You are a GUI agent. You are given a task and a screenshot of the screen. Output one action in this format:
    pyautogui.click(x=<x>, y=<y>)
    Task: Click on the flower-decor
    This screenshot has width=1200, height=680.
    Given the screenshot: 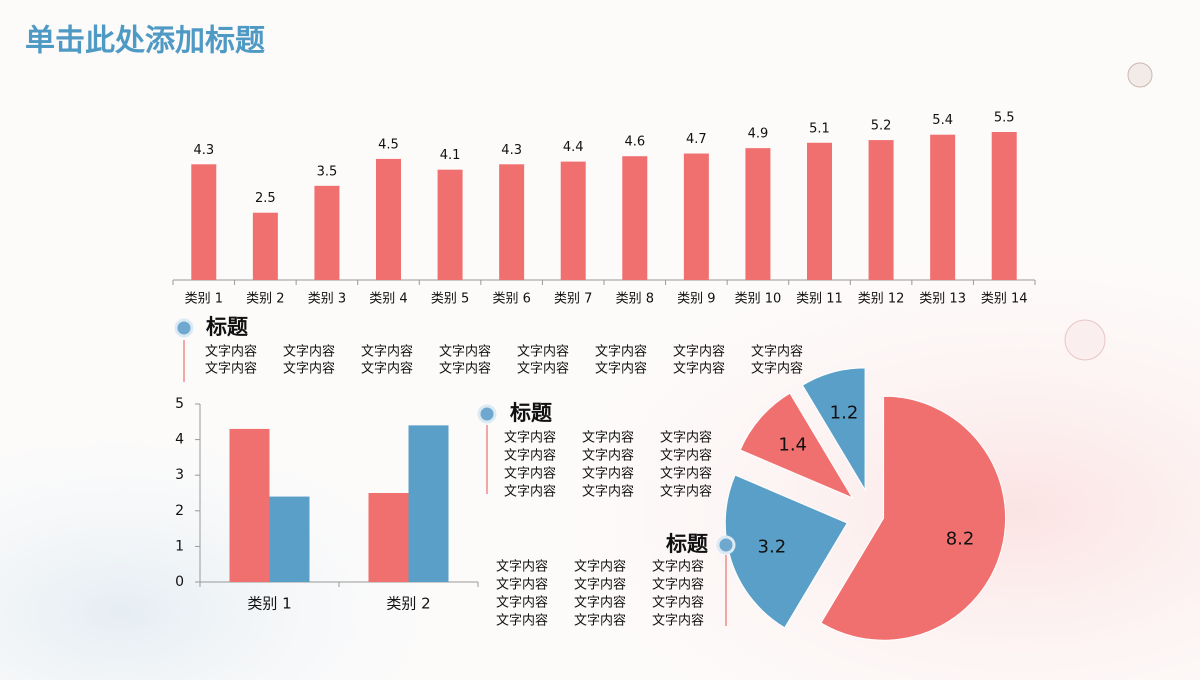 What is the action you would take?
    pyautogui.click(x=1140, y=75)
    